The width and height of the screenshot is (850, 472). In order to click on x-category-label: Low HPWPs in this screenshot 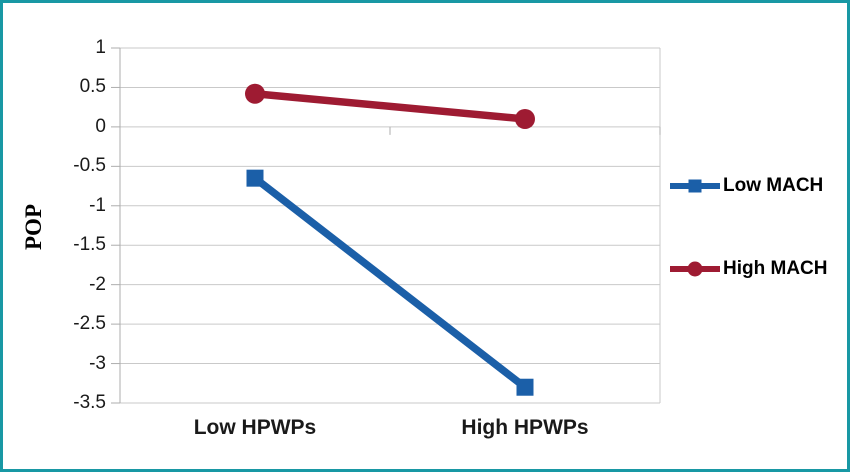, I will do `click(255, 427)`.